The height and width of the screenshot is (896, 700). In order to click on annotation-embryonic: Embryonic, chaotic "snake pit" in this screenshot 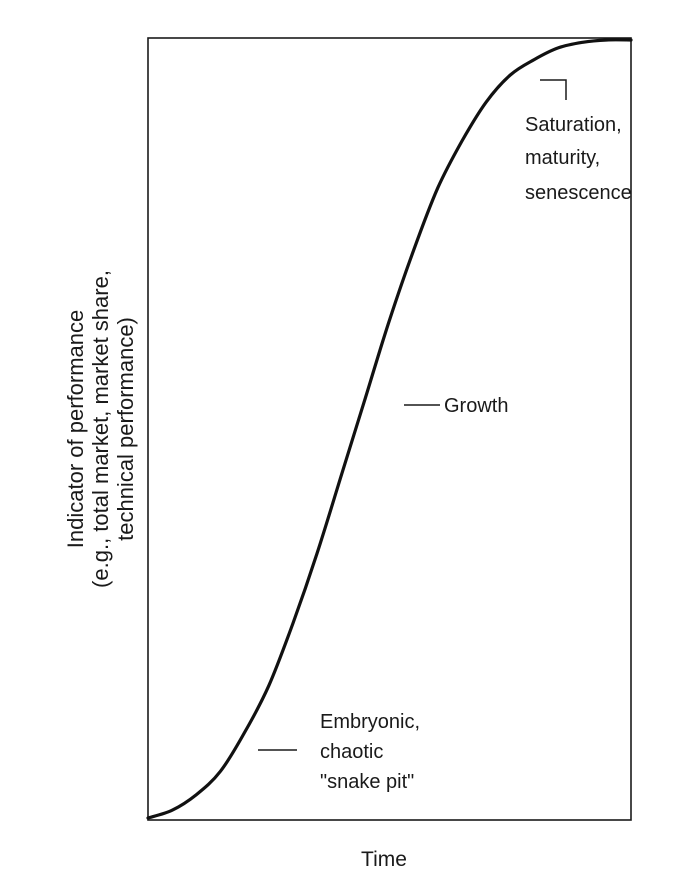, I will do `click(339, 752)`.